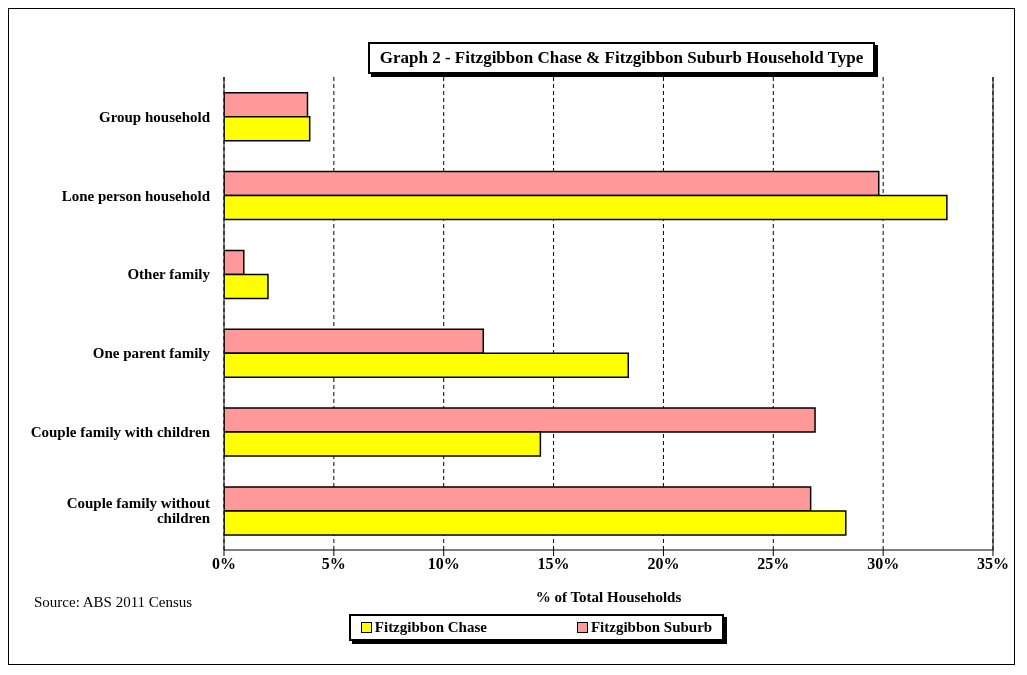 This screenshot has width=1027, height=675. What do you see at coordinates (663, 564) in the screenshot?
I see `x-tick-label: 20%` at bounding box center [663, 564].